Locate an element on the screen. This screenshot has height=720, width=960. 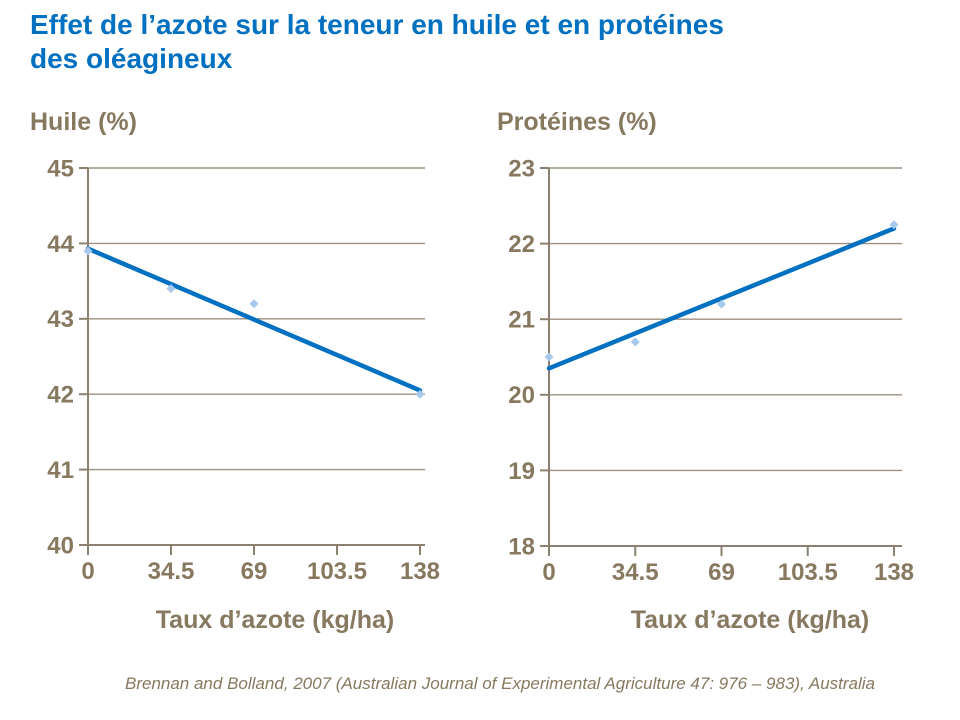
y-tick-label: 20 is located at coordinates (521, 395).